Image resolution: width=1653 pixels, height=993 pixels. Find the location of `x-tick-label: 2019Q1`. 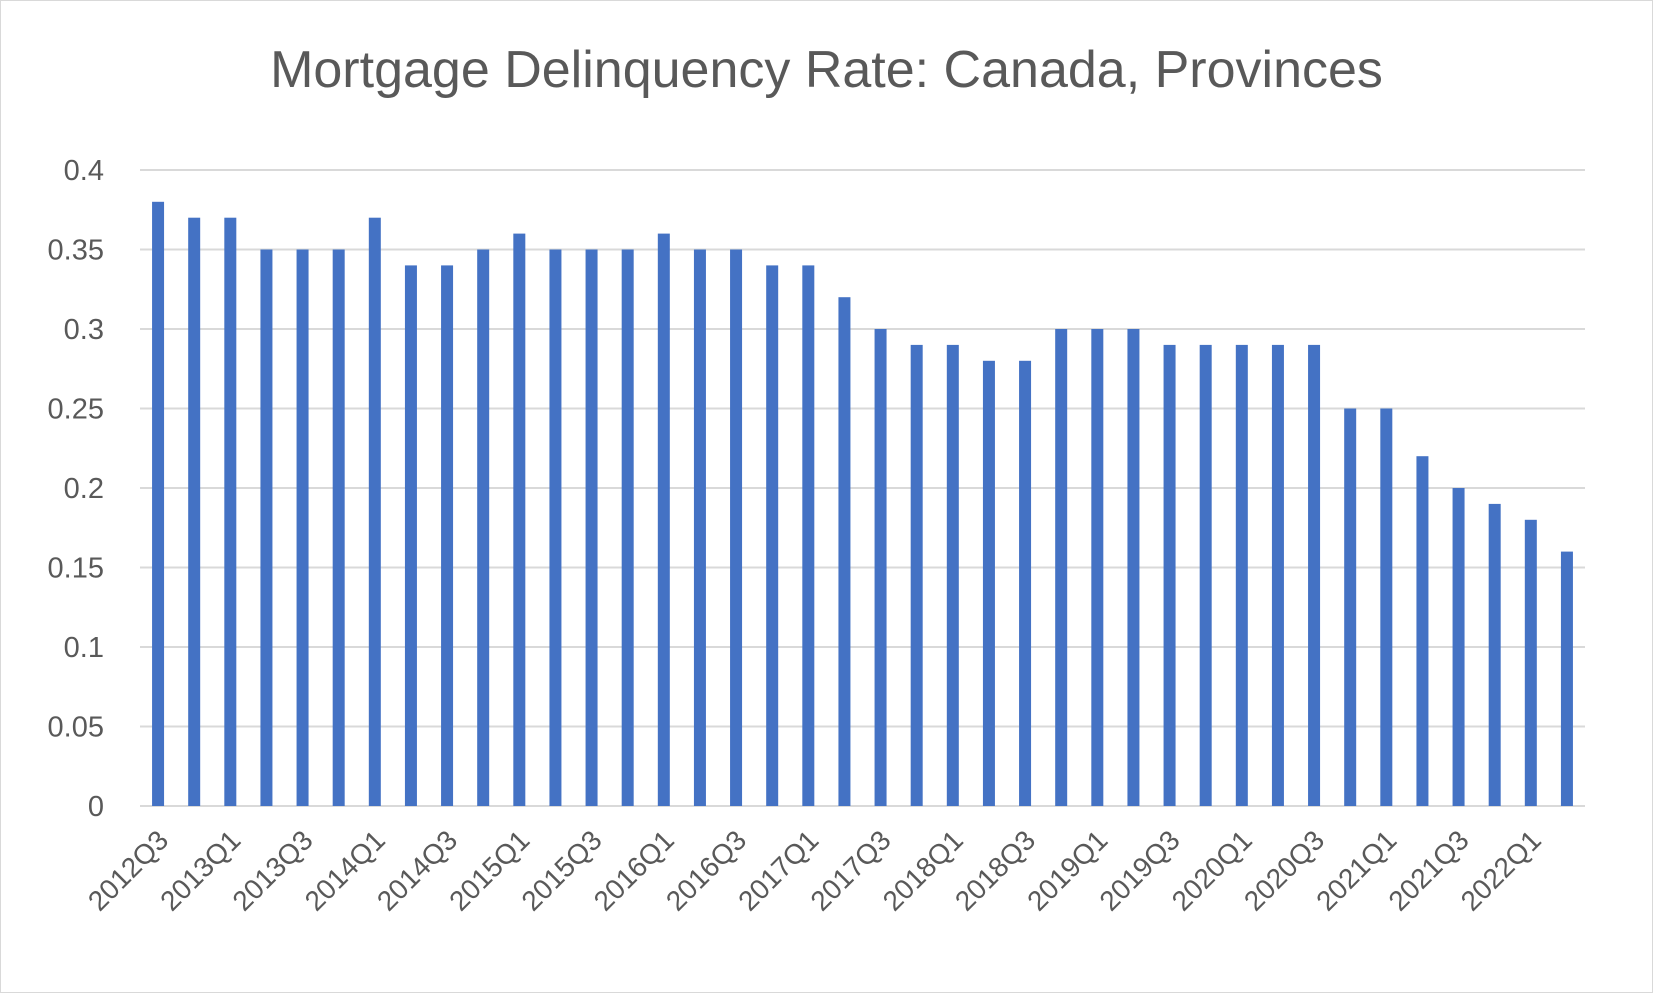

x-tick-label: 2019Q1 is located at coordinates (1067, 870).